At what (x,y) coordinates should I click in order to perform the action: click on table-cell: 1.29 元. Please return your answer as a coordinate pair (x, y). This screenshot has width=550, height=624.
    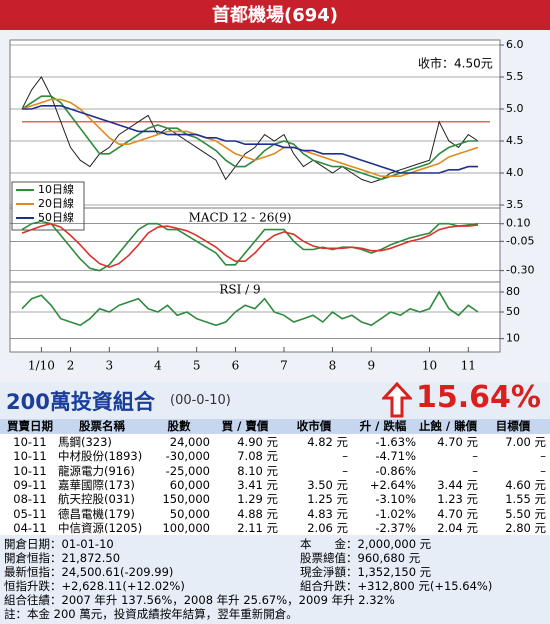
    Looking at the image, I should click on (257, 499).